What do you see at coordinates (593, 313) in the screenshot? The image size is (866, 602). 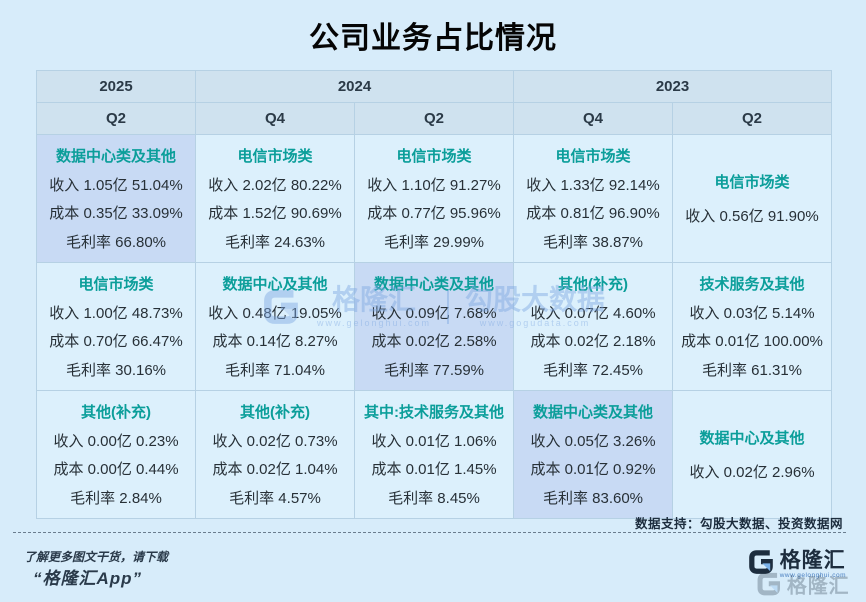 I see `segment-revenue: 收入 0.07亿 4.60%` at bounding box center [593, 313].